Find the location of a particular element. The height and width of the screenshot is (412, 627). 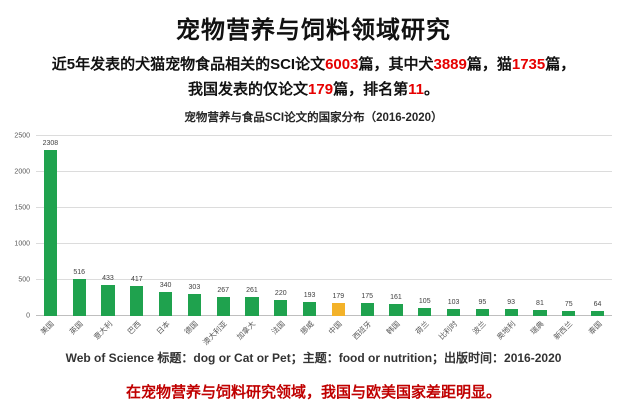

bar-value-label: 95 is located at coordinates (482, 303).